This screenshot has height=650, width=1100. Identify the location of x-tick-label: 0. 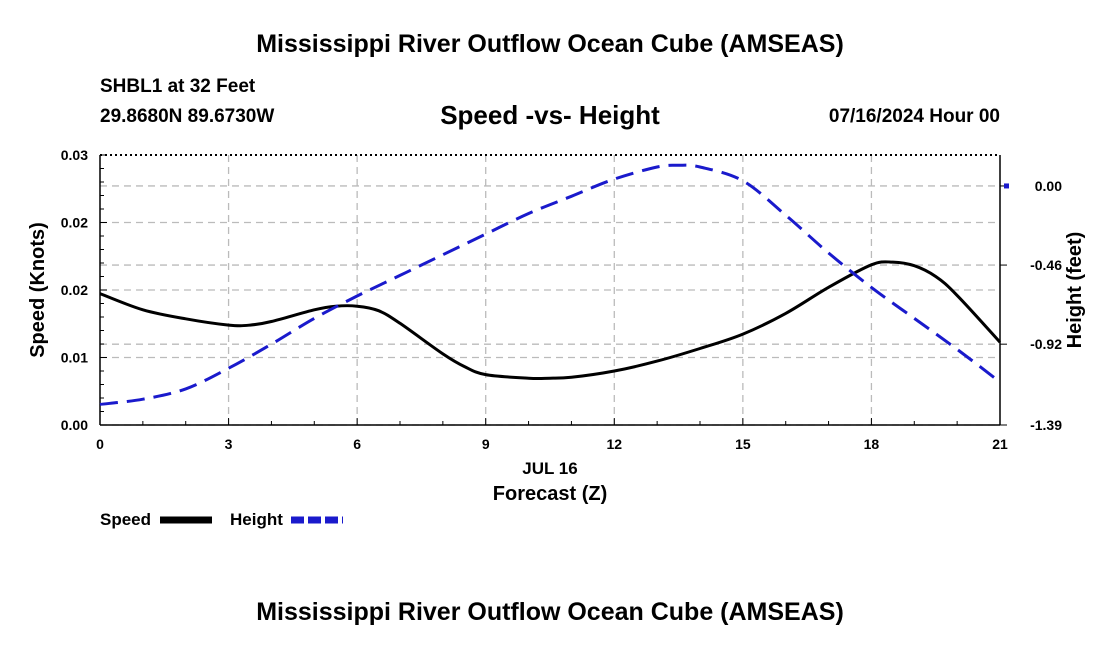
(100, 444).